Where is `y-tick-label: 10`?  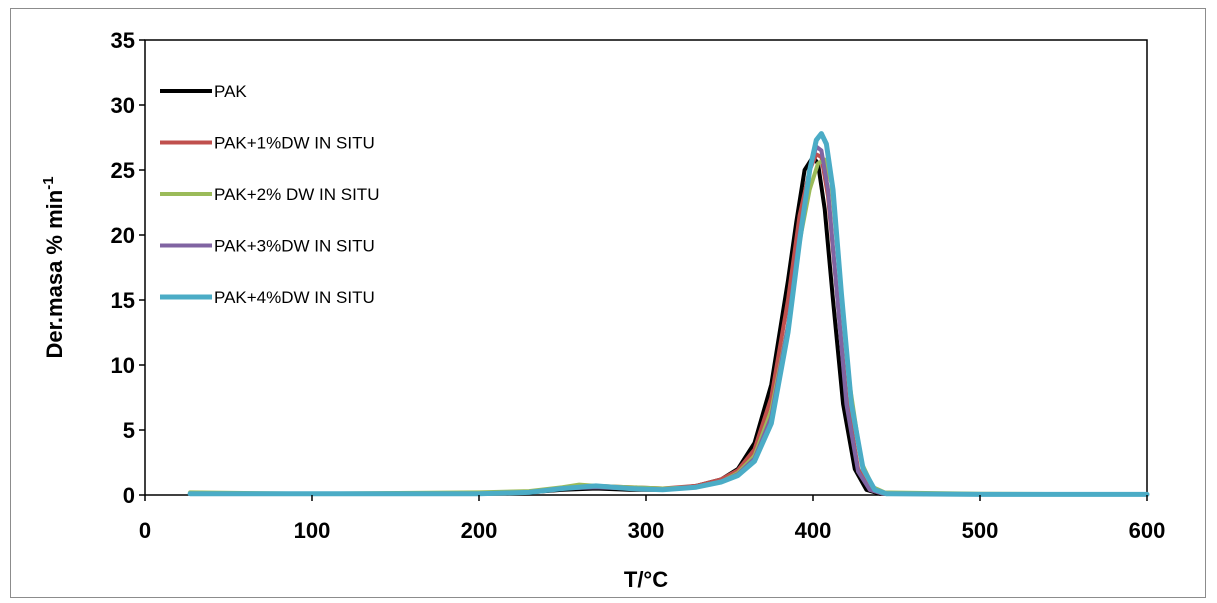 y-tick-label: 10 is located at coordinates (123, 365).